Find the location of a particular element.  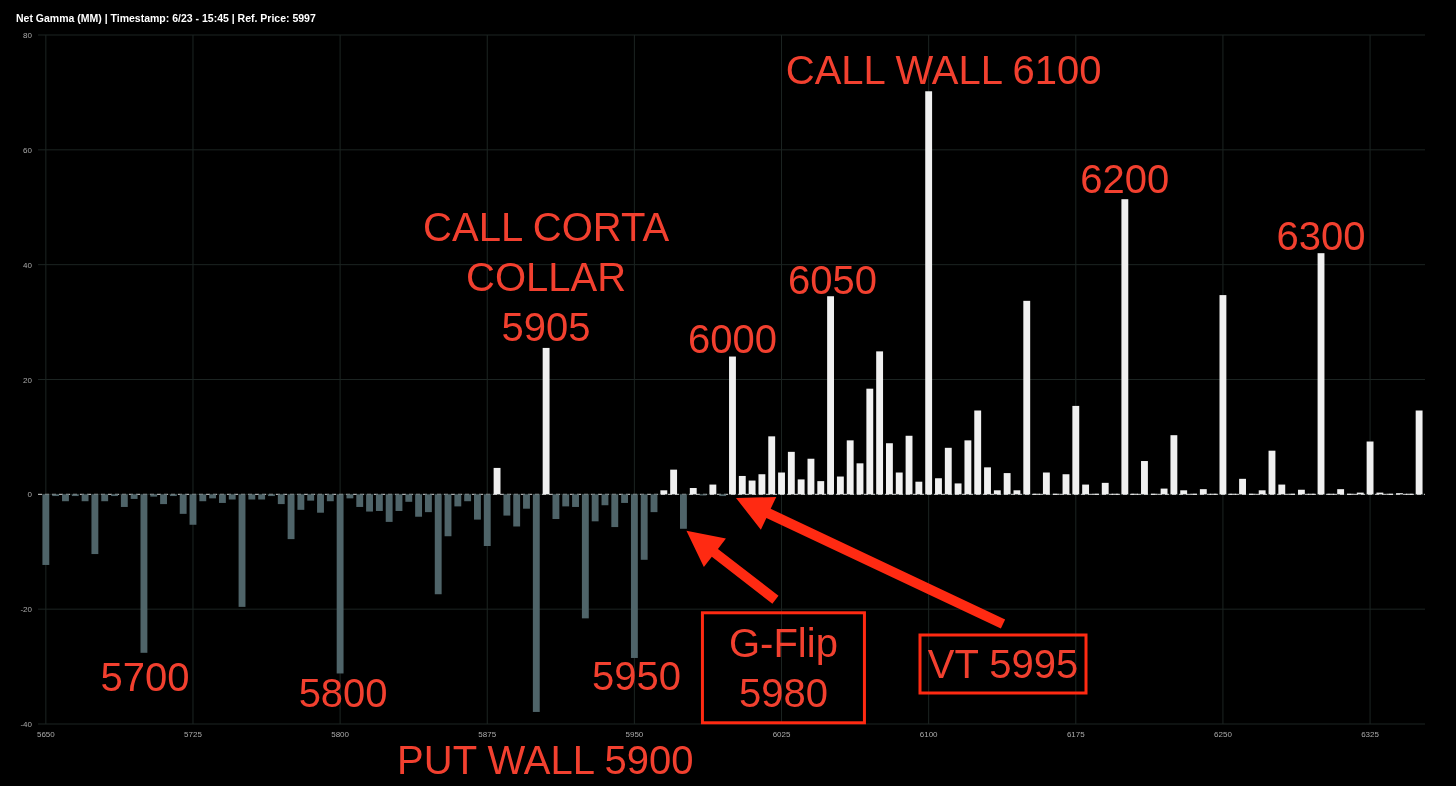

y-tick-label: 40 is located at coordinates (28, 265).